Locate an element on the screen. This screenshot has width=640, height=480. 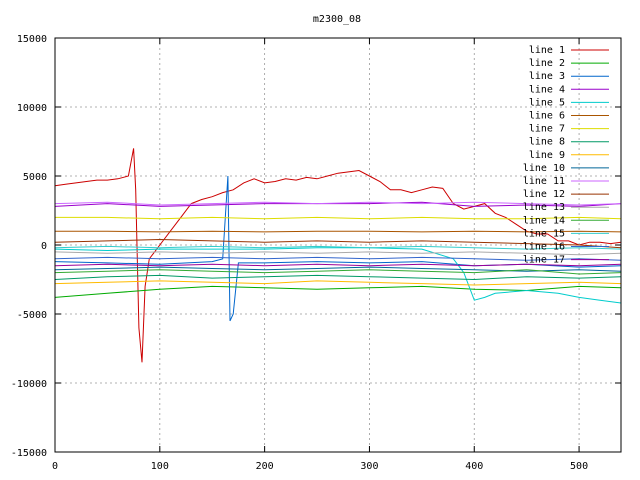
legend-label: line 17 is located at coordinates (544, 260).